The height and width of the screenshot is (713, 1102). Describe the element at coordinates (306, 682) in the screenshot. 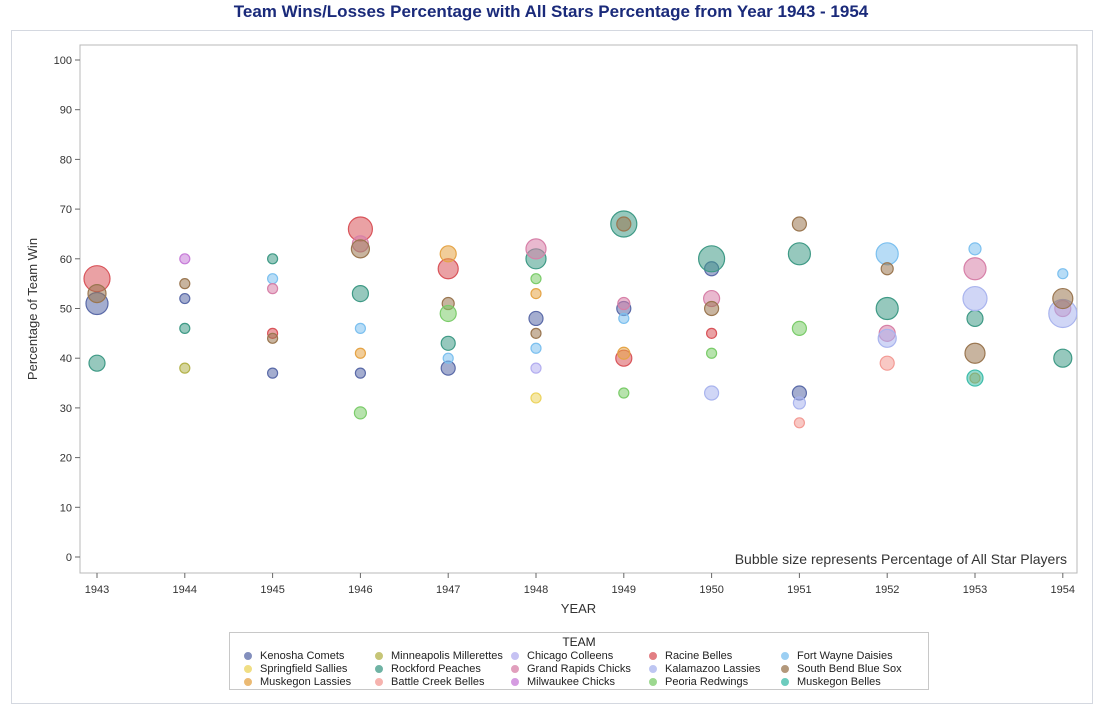

I see `legend-label: Muskegon Lassies` at that location.